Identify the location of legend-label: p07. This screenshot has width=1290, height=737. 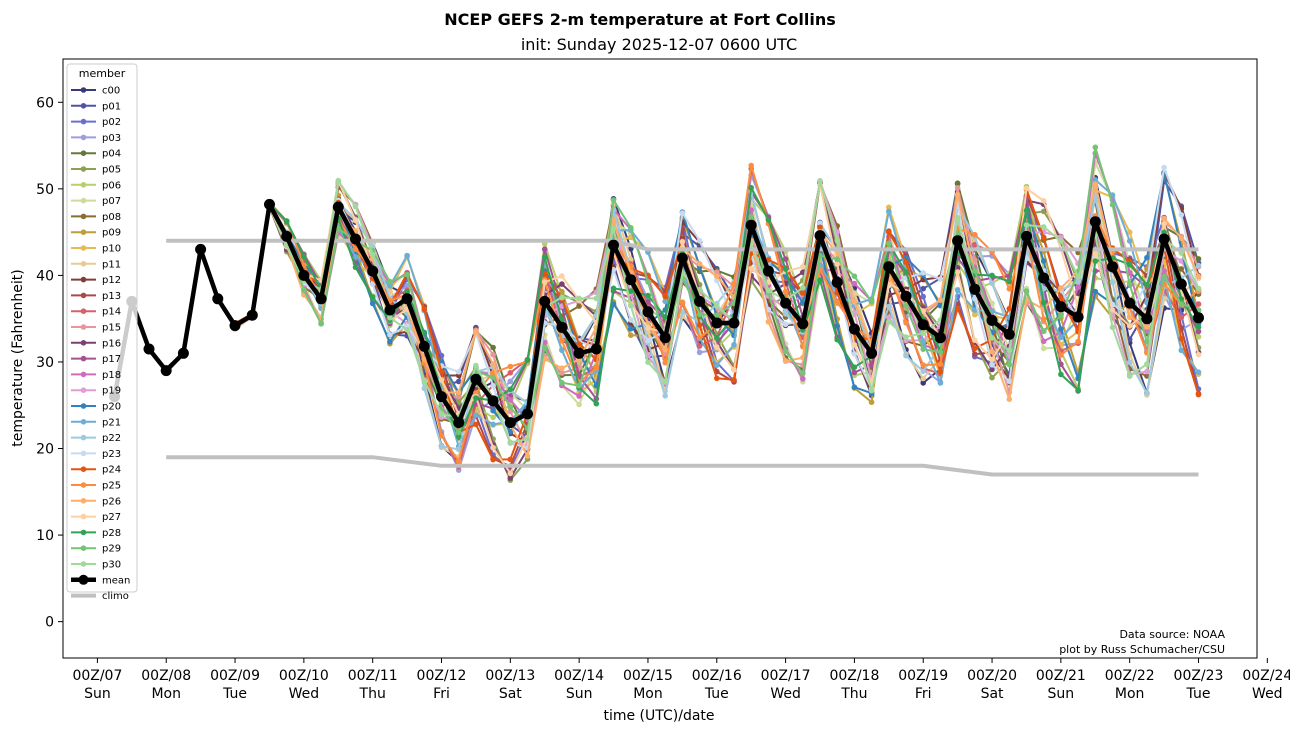
(111, 201).